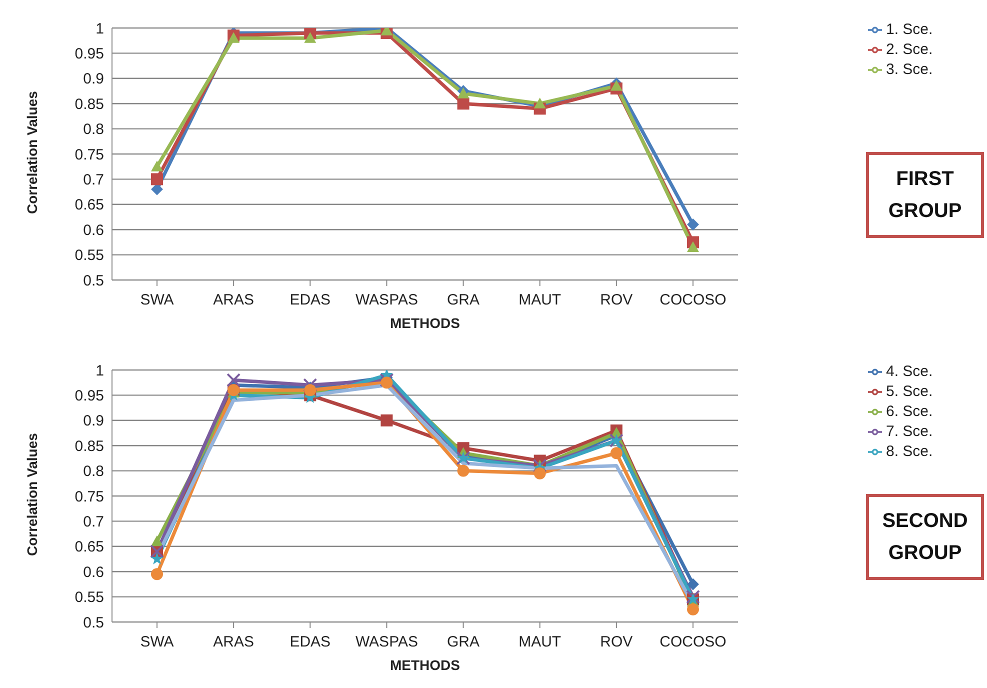 The image size is (987, 688). I want to click on legend-label: 5. Sce., so click(909, 391).